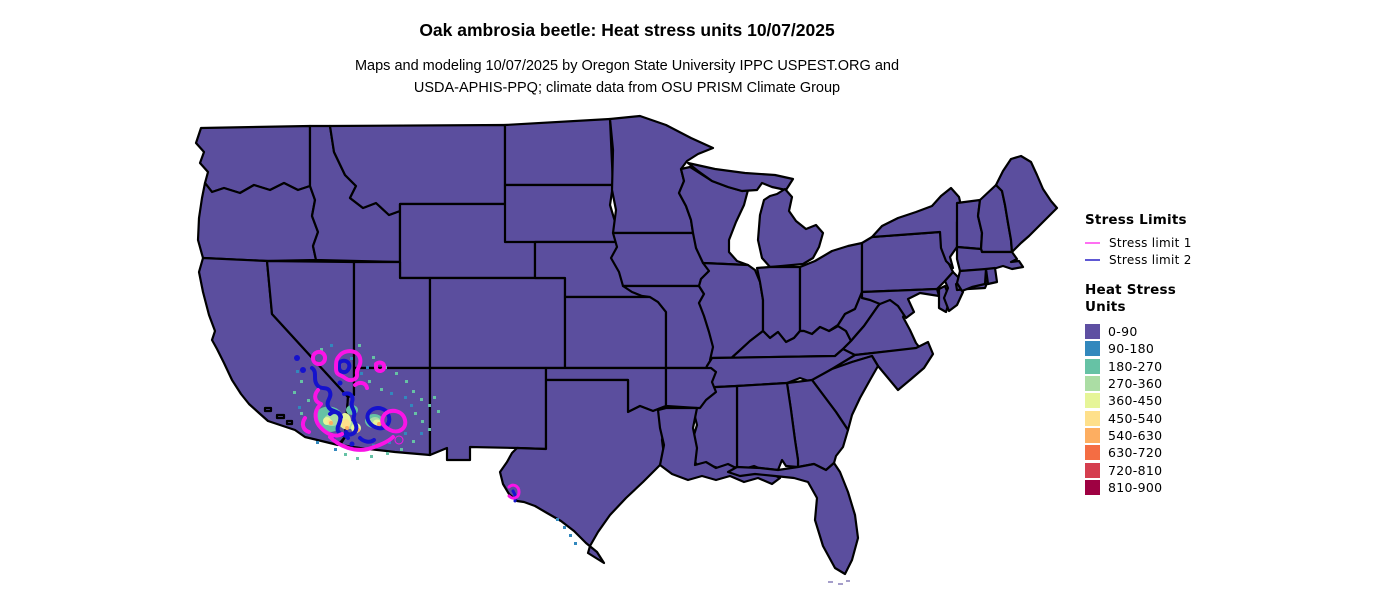  Describe the element at coordinates (488, 414) in the screenshot. I see `state-new-mexico` at that location.